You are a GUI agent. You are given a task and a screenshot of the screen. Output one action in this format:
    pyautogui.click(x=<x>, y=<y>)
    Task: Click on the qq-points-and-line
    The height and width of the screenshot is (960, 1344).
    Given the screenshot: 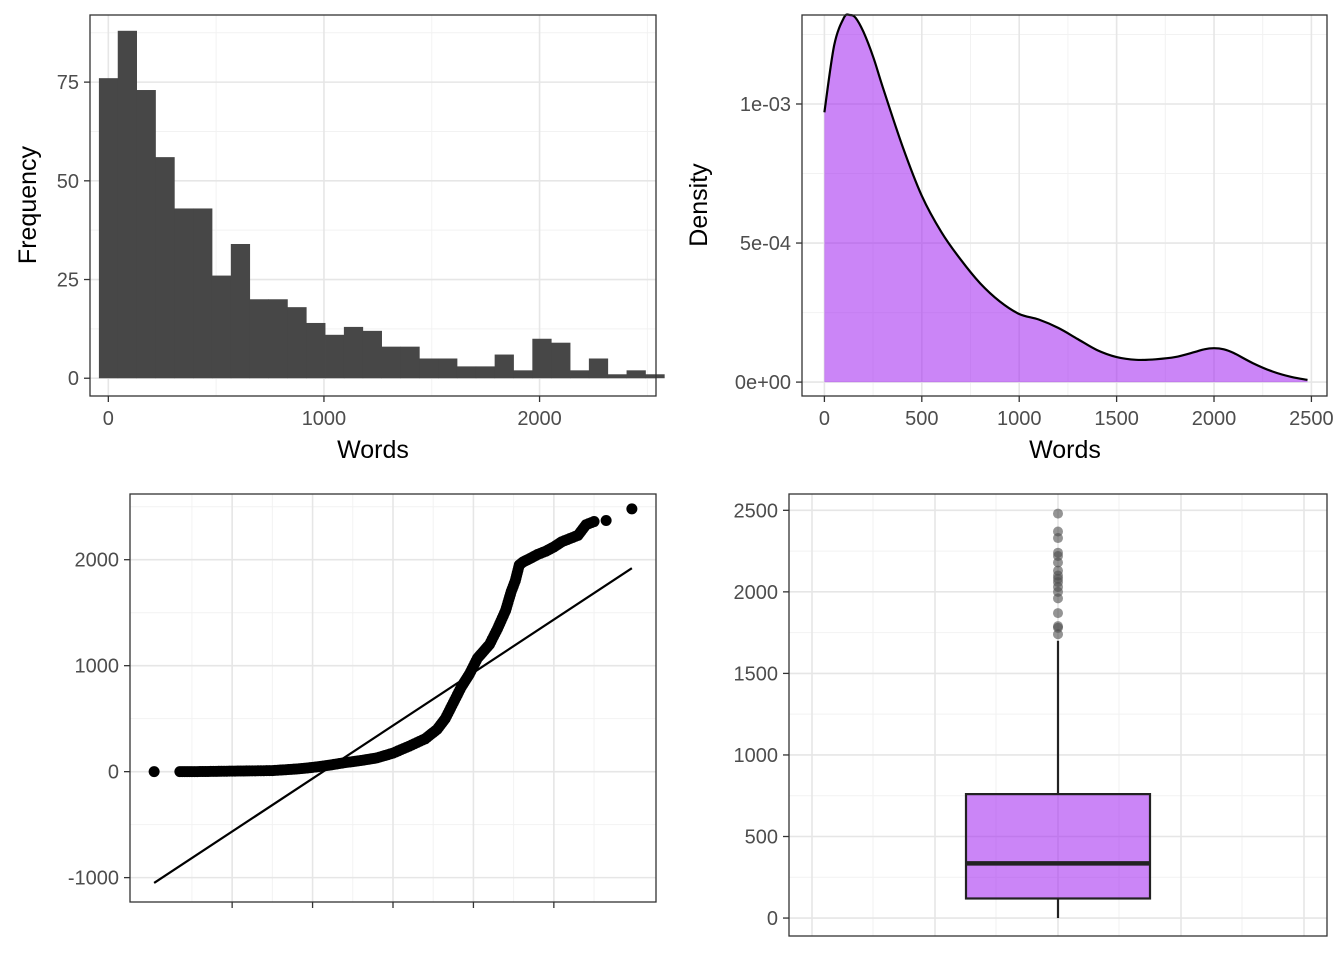 What is the action you would take?
    pyautogui.click(x=393, y=693)
    